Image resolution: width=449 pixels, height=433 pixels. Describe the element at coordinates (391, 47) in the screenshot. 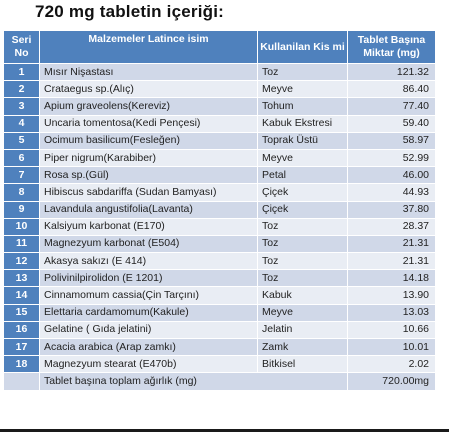

I see `header-amount-per-tablet: Tablet Başına Miktar (mg)` at that location.